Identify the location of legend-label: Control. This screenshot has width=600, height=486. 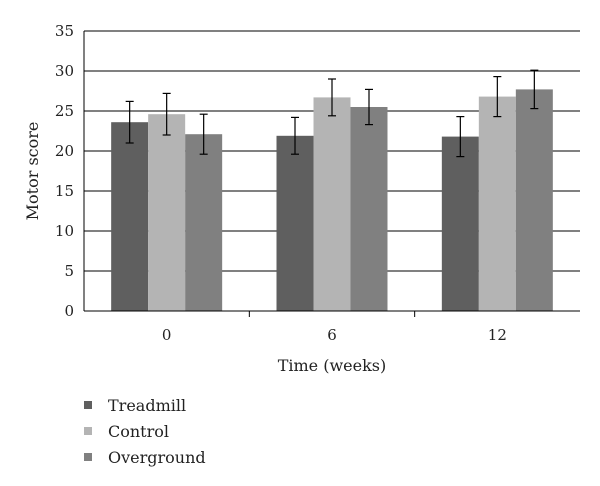
(139, 431).